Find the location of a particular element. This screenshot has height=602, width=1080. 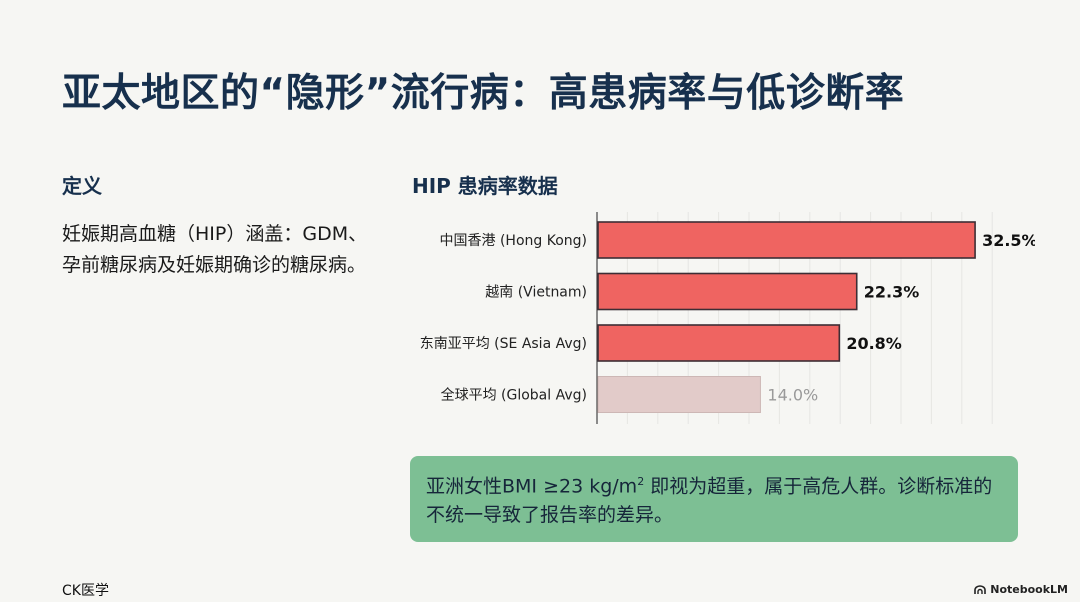

value-label: 32.5% is located at coordinates (1008, 240).